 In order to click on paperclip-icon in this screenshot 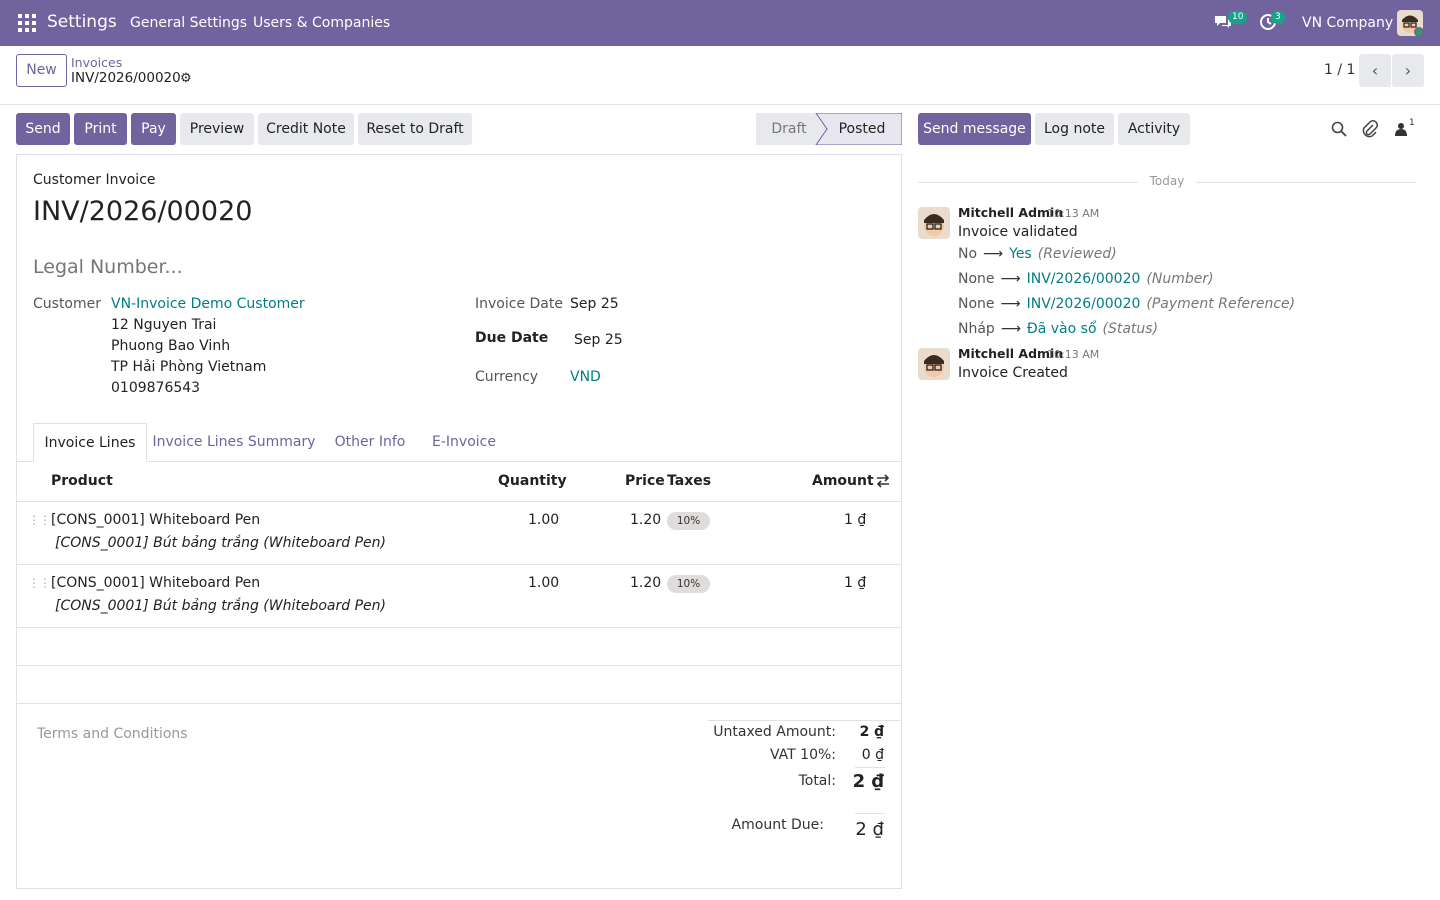, I will do `click(1370, 131)`.